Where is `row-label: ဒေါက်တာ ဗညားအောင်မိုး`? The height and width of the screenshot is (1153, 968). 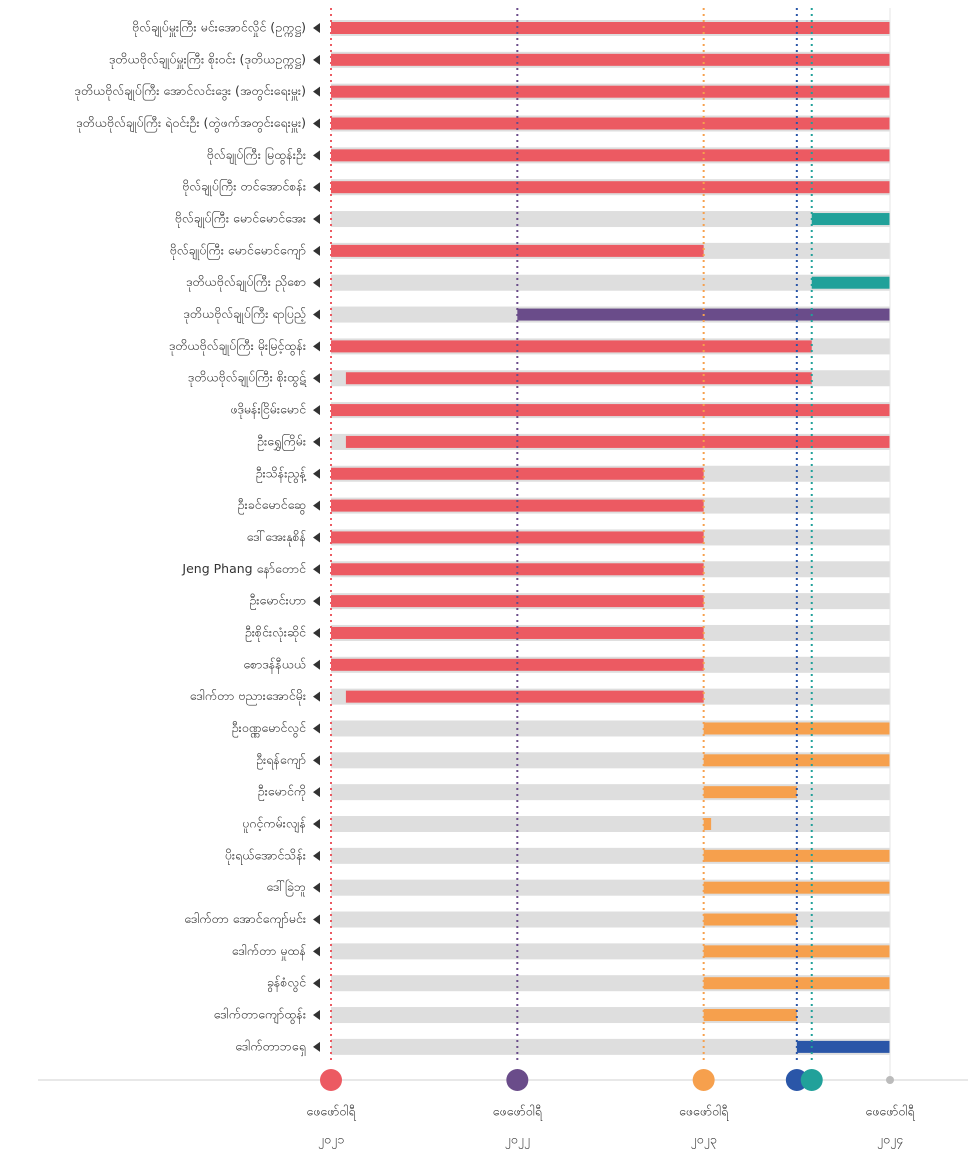
row-label: ဒေါက်တာ ဗညားအောင်မိုး is located at coordinates (248, 697).